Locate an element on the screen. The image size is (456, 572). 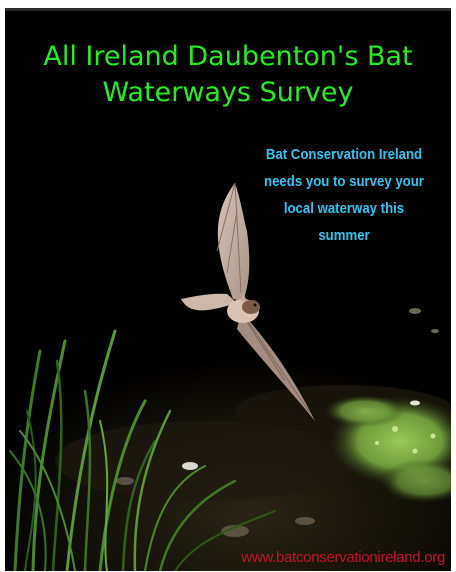
title-line-2: Waterways Survey is located at coordinates (228, 92).